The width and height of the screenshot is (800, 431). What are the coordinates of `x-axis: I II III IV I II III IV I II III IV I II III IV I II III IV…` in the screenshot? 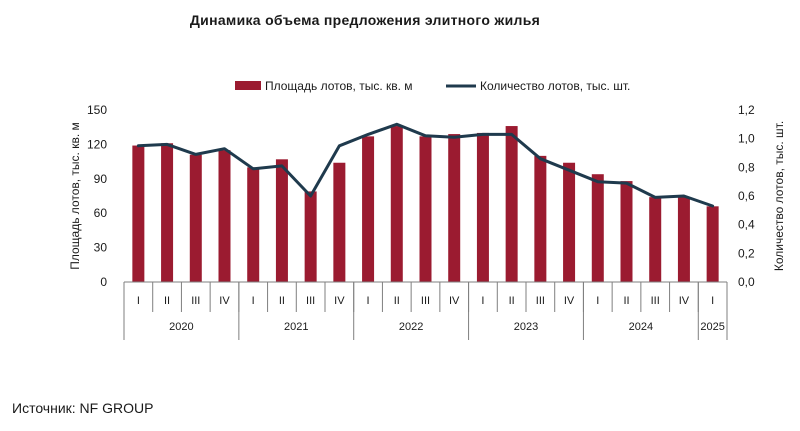 It's located at (425, 310).